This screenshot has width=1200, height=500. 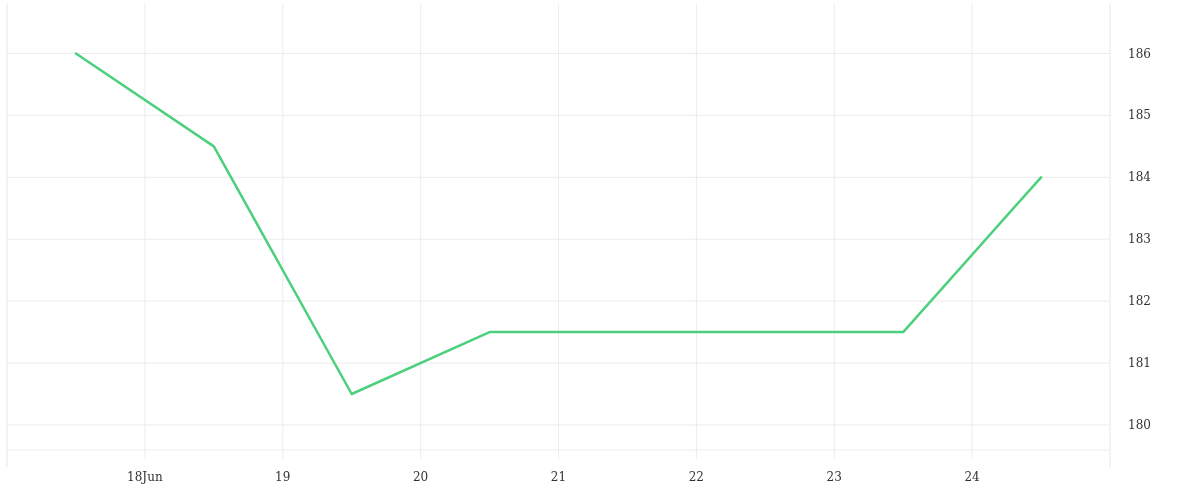 What do you see at coordinates (1139, 115) in the screenshot?
I see `y-tick-label: 185` at bounding box center [1139, 115].